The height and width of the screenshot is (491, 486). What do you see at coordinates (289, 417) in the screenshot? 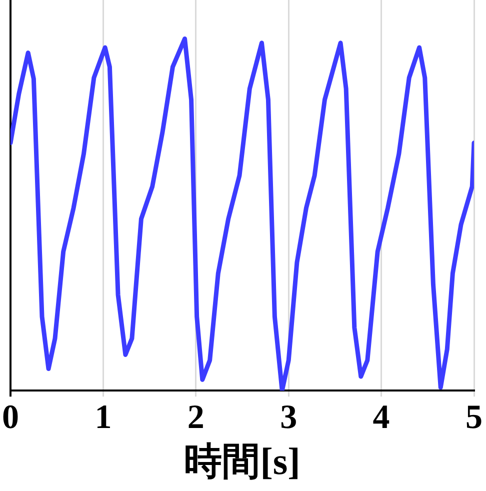
I see `x-tick-label: 3` at bounding box center [289, 417].